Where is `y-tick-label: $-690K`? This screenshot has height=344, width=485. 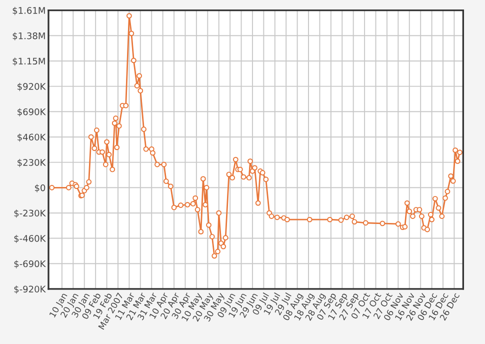
y-tick-label: $-690K is located at coordinates (30, 264).